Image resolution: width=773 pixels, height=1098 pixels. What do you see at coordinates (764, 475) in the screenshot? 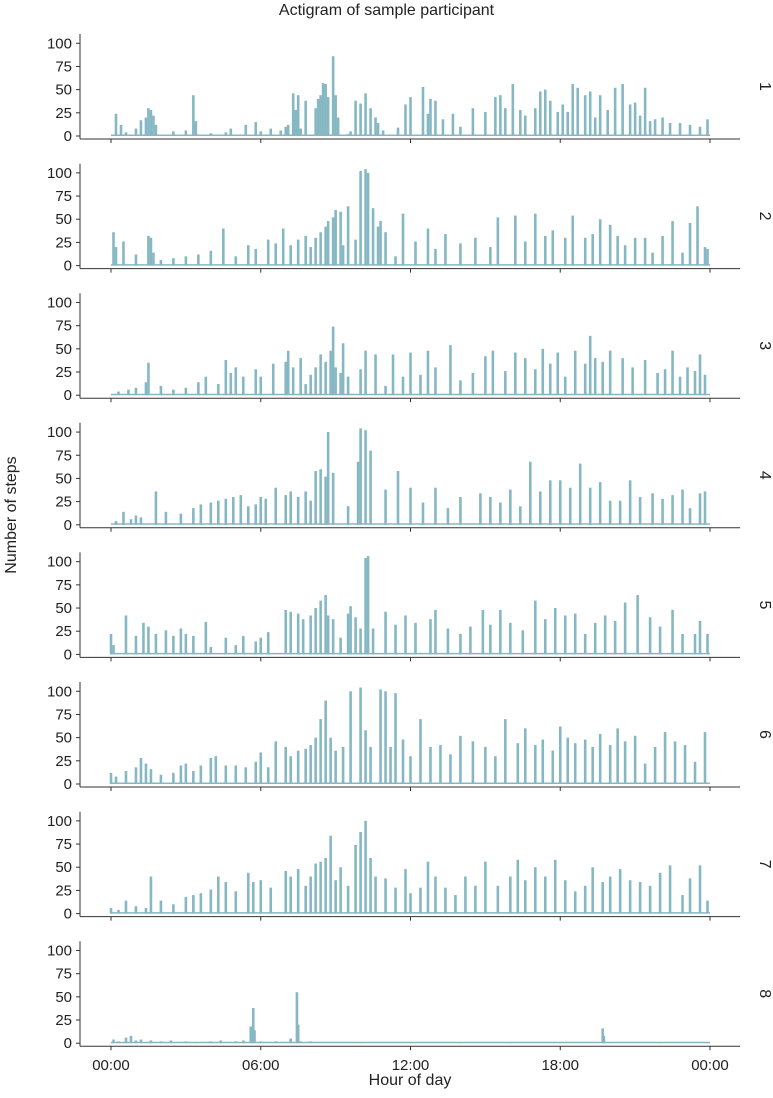
I see `facet-label: 4` at bounding box center [764, 475].